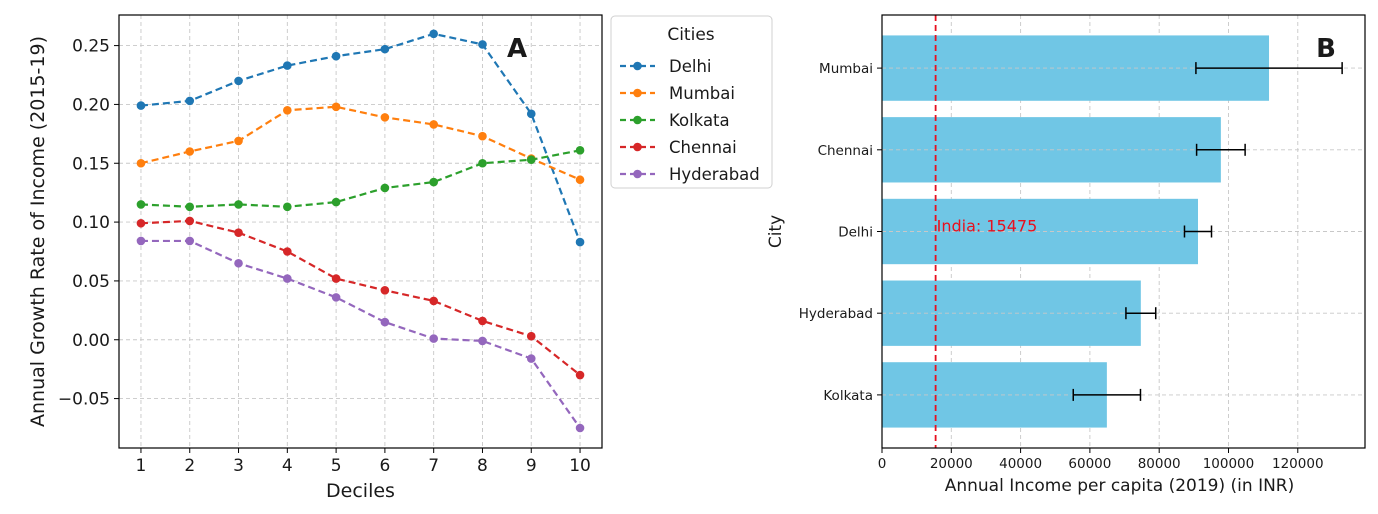 This screenshot has height=514, width=1378. I want to click on panel-a-y-axis-label: Annual Growth Rate of Income (2015-19), so click(38, 231).